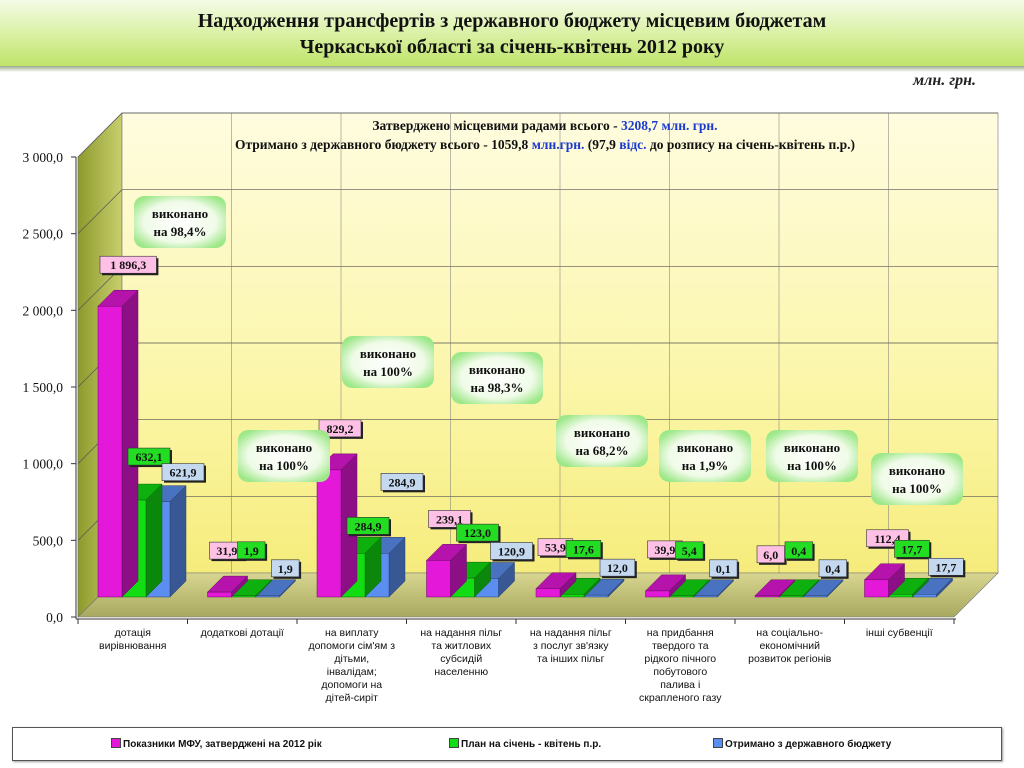  I want to click on data-label: 0,1, so click(724, 569).